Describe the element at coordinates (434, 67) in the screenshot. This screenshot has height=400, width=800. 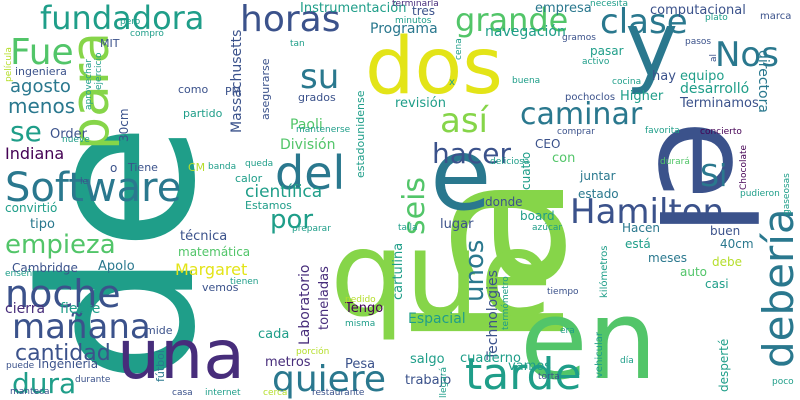
I see `word-dos: dos` at that location.